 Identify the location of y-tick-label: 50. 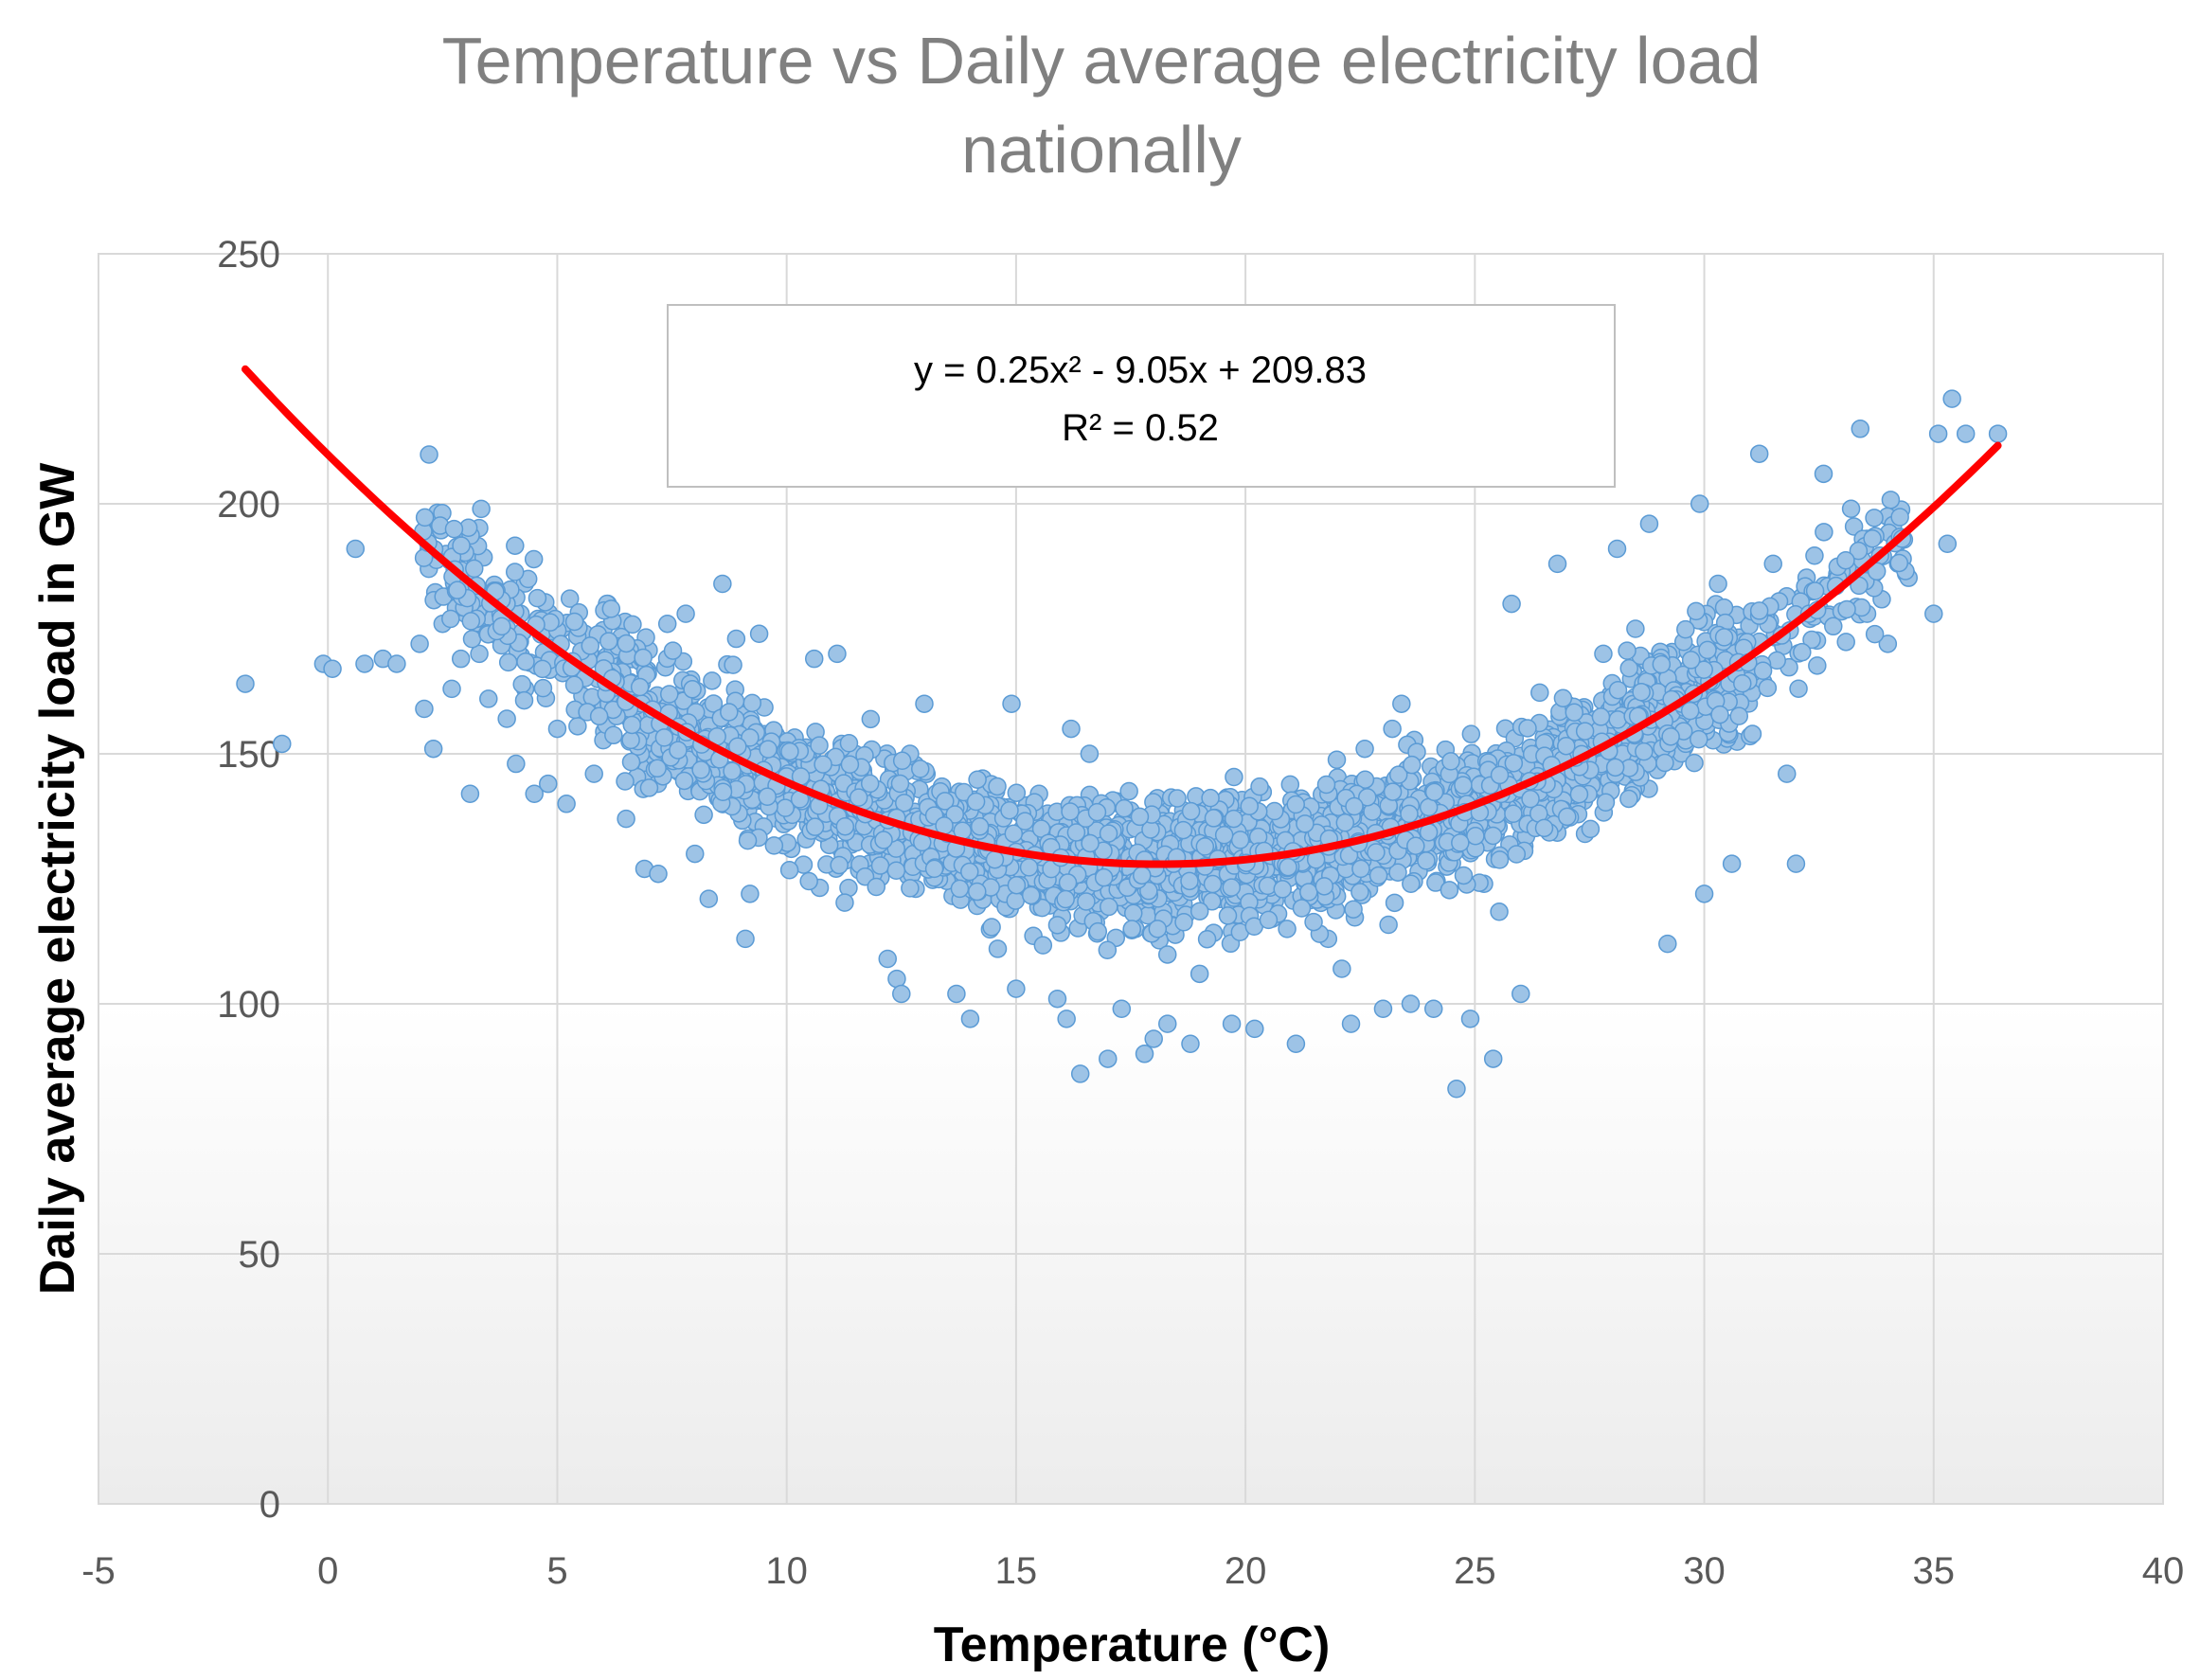
(260, 1255).